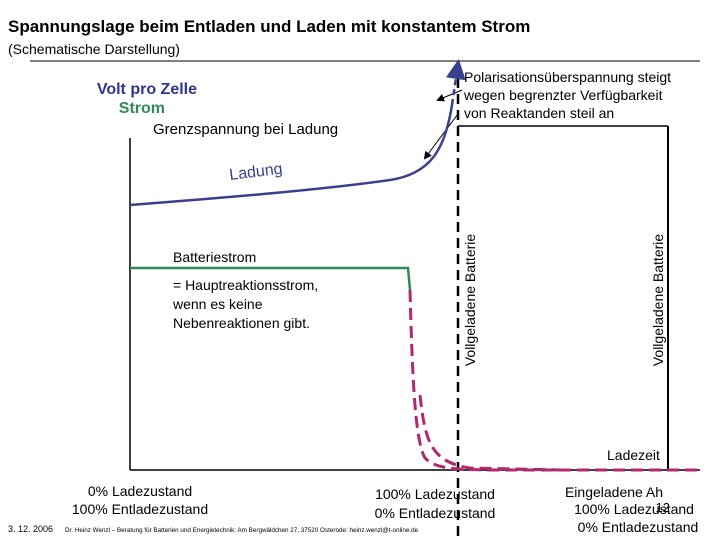  I want to click on annotation: wegen begrenzter Verfügbarkeit, so click(563, 95).